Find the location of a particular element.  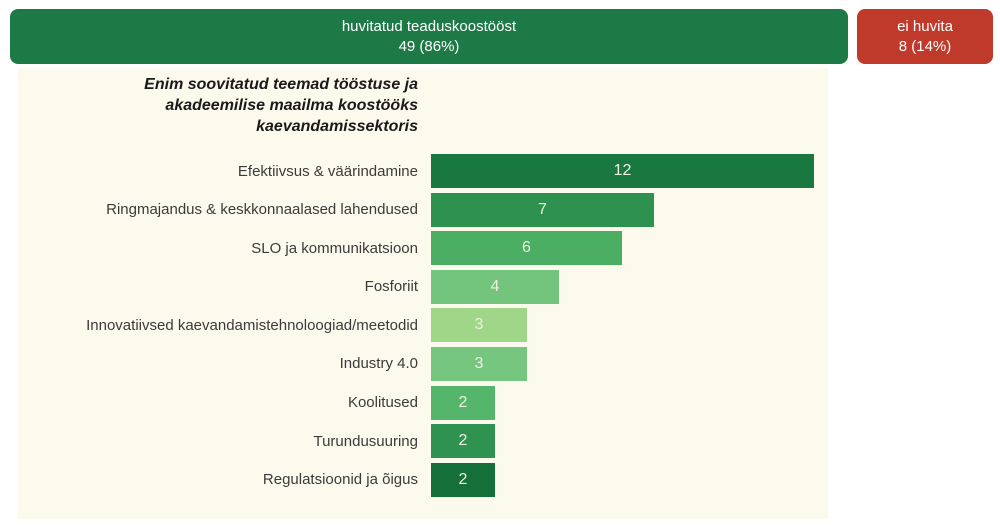

bar-row: Koolitused 2 is located at coordinates (416, 402).